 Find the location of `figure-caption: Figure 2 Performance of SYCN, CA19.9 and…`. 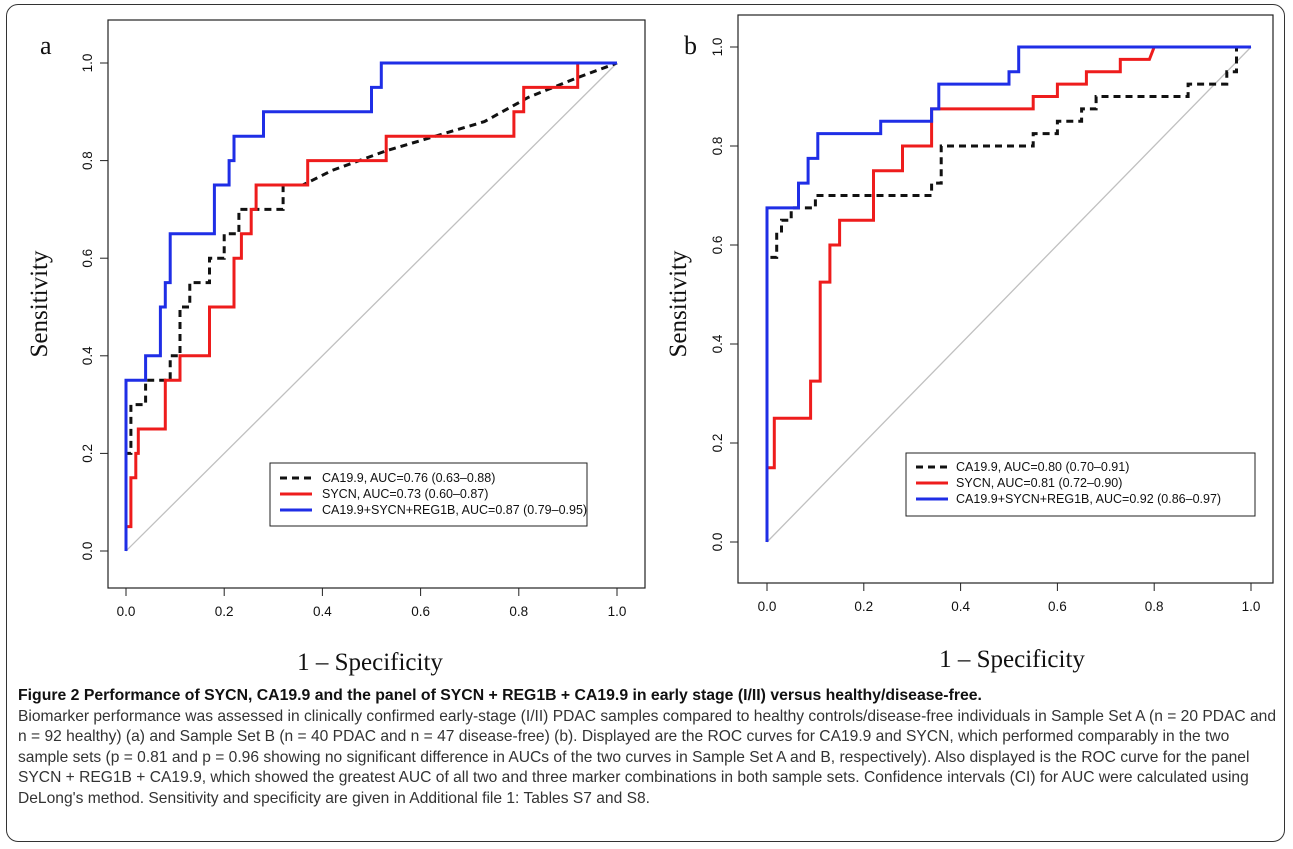

figure-caption: Figure 2 Performance of SYCN, CA19.9 and… is located at coordinates (649, 748).